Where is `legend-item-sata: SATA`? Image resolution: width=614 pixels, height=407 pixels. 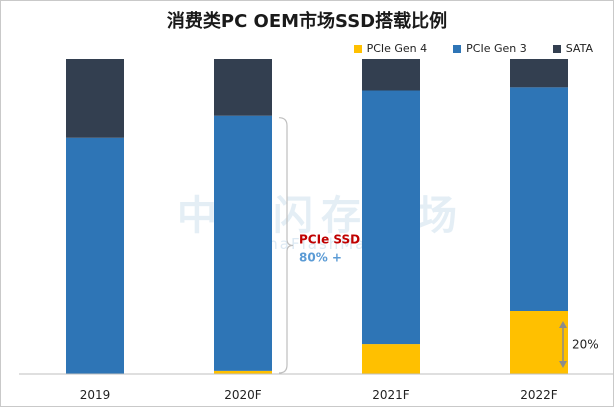 legend-item-sata: SATA is located at coordinates (572, 48).